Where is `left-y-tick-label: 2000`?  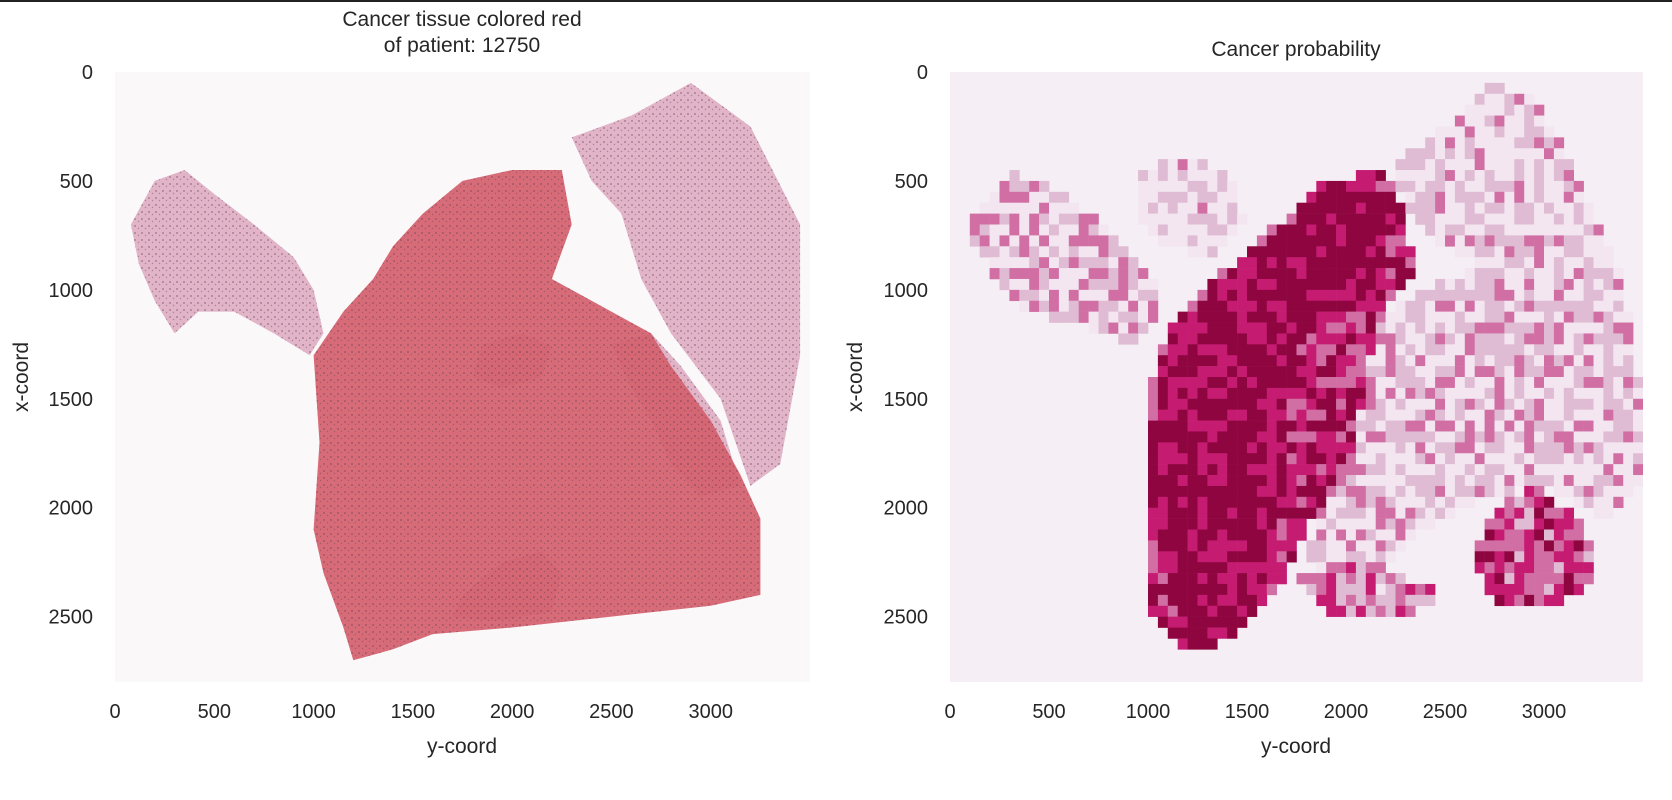
left-y-tick-label: 2000 is located at coordinates (71, 509).